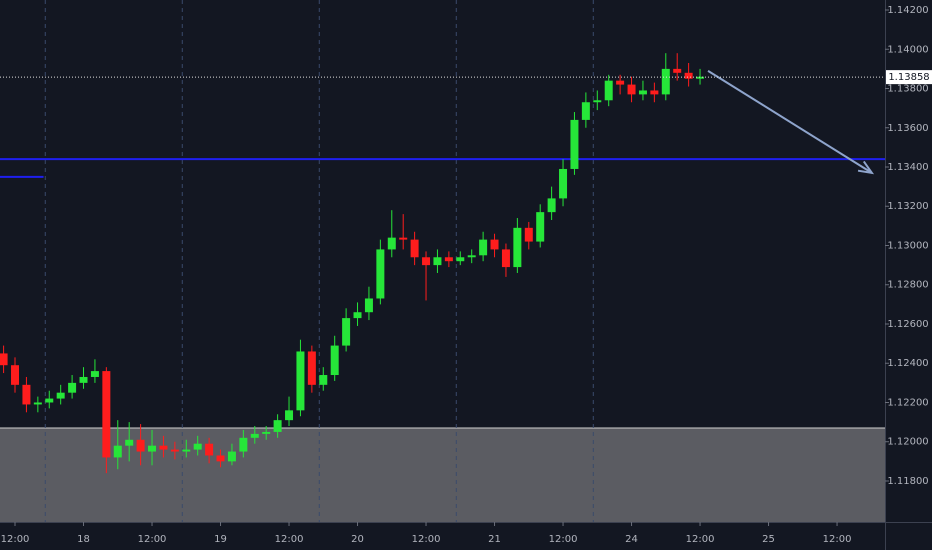  I want to click on y-tick-label: 1.12000, so click(907, 442).